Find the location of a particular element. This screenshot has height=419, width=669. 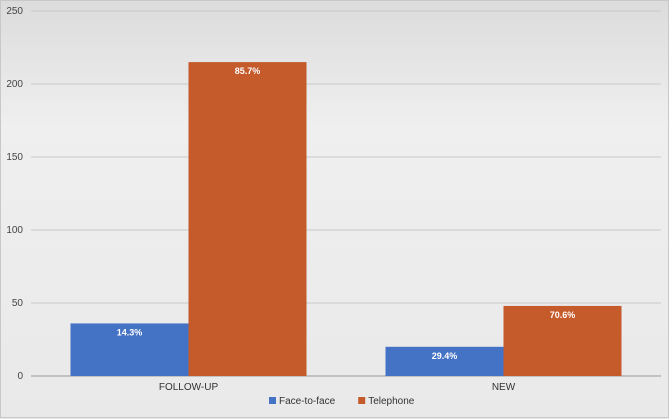

y-tick-label: 100 is located at coordinates (14, 230).